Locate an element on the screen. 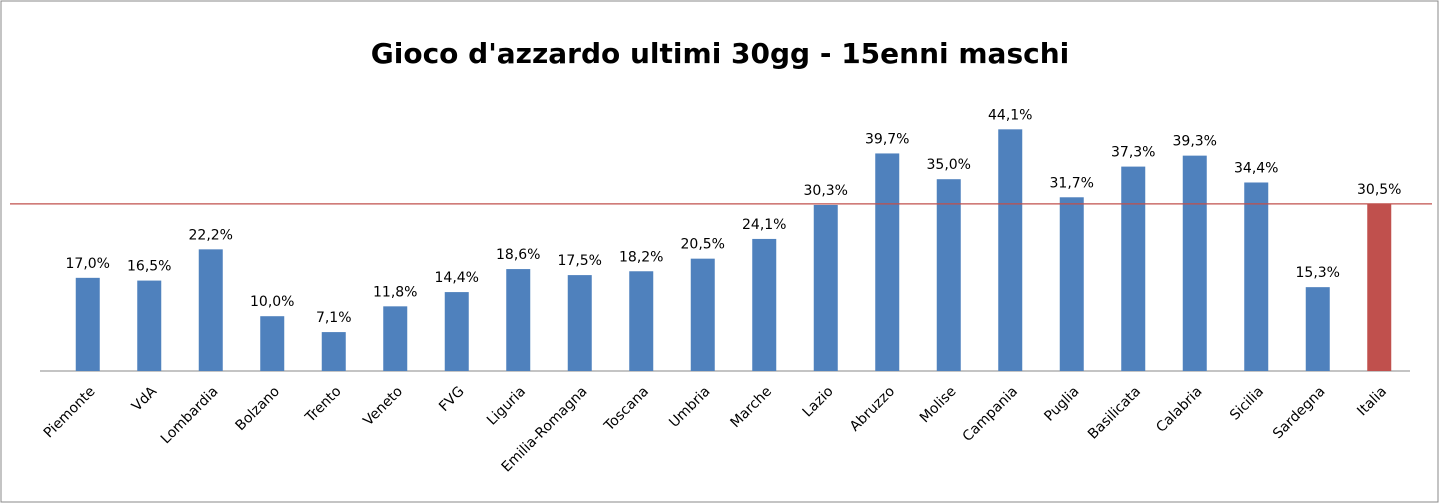 This screenshot has width=1440, height=504. value-label: 11,8% is located at coordinates (395, 292).